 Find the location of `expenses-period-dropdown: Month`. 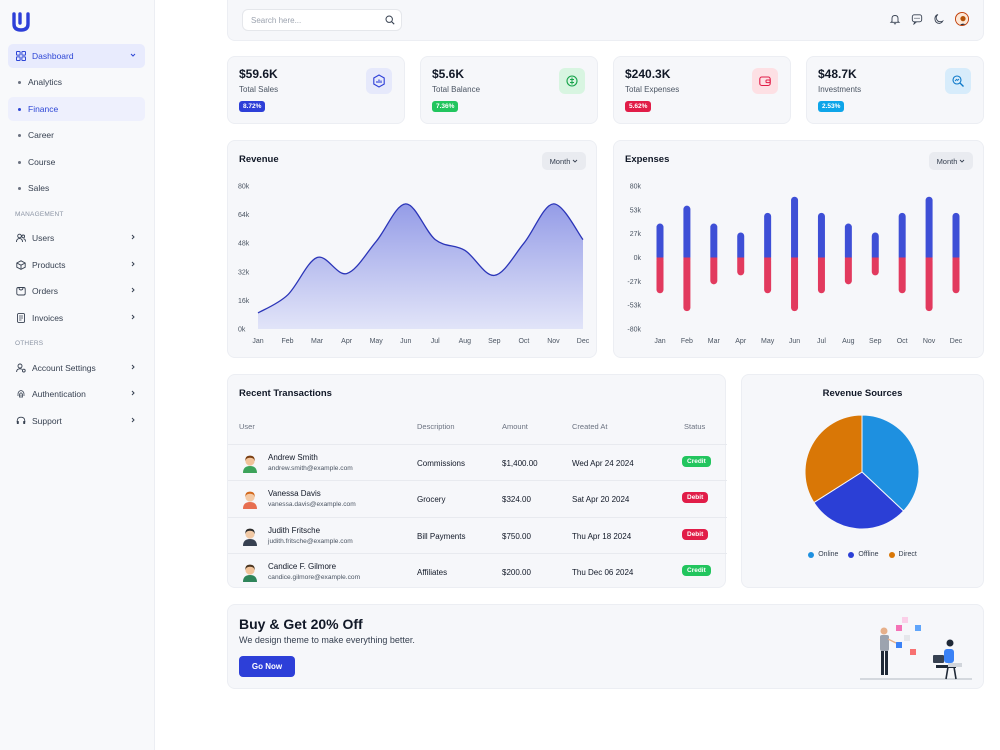

expenses-period-dropdown: Month is located at coordinates (951, 161).